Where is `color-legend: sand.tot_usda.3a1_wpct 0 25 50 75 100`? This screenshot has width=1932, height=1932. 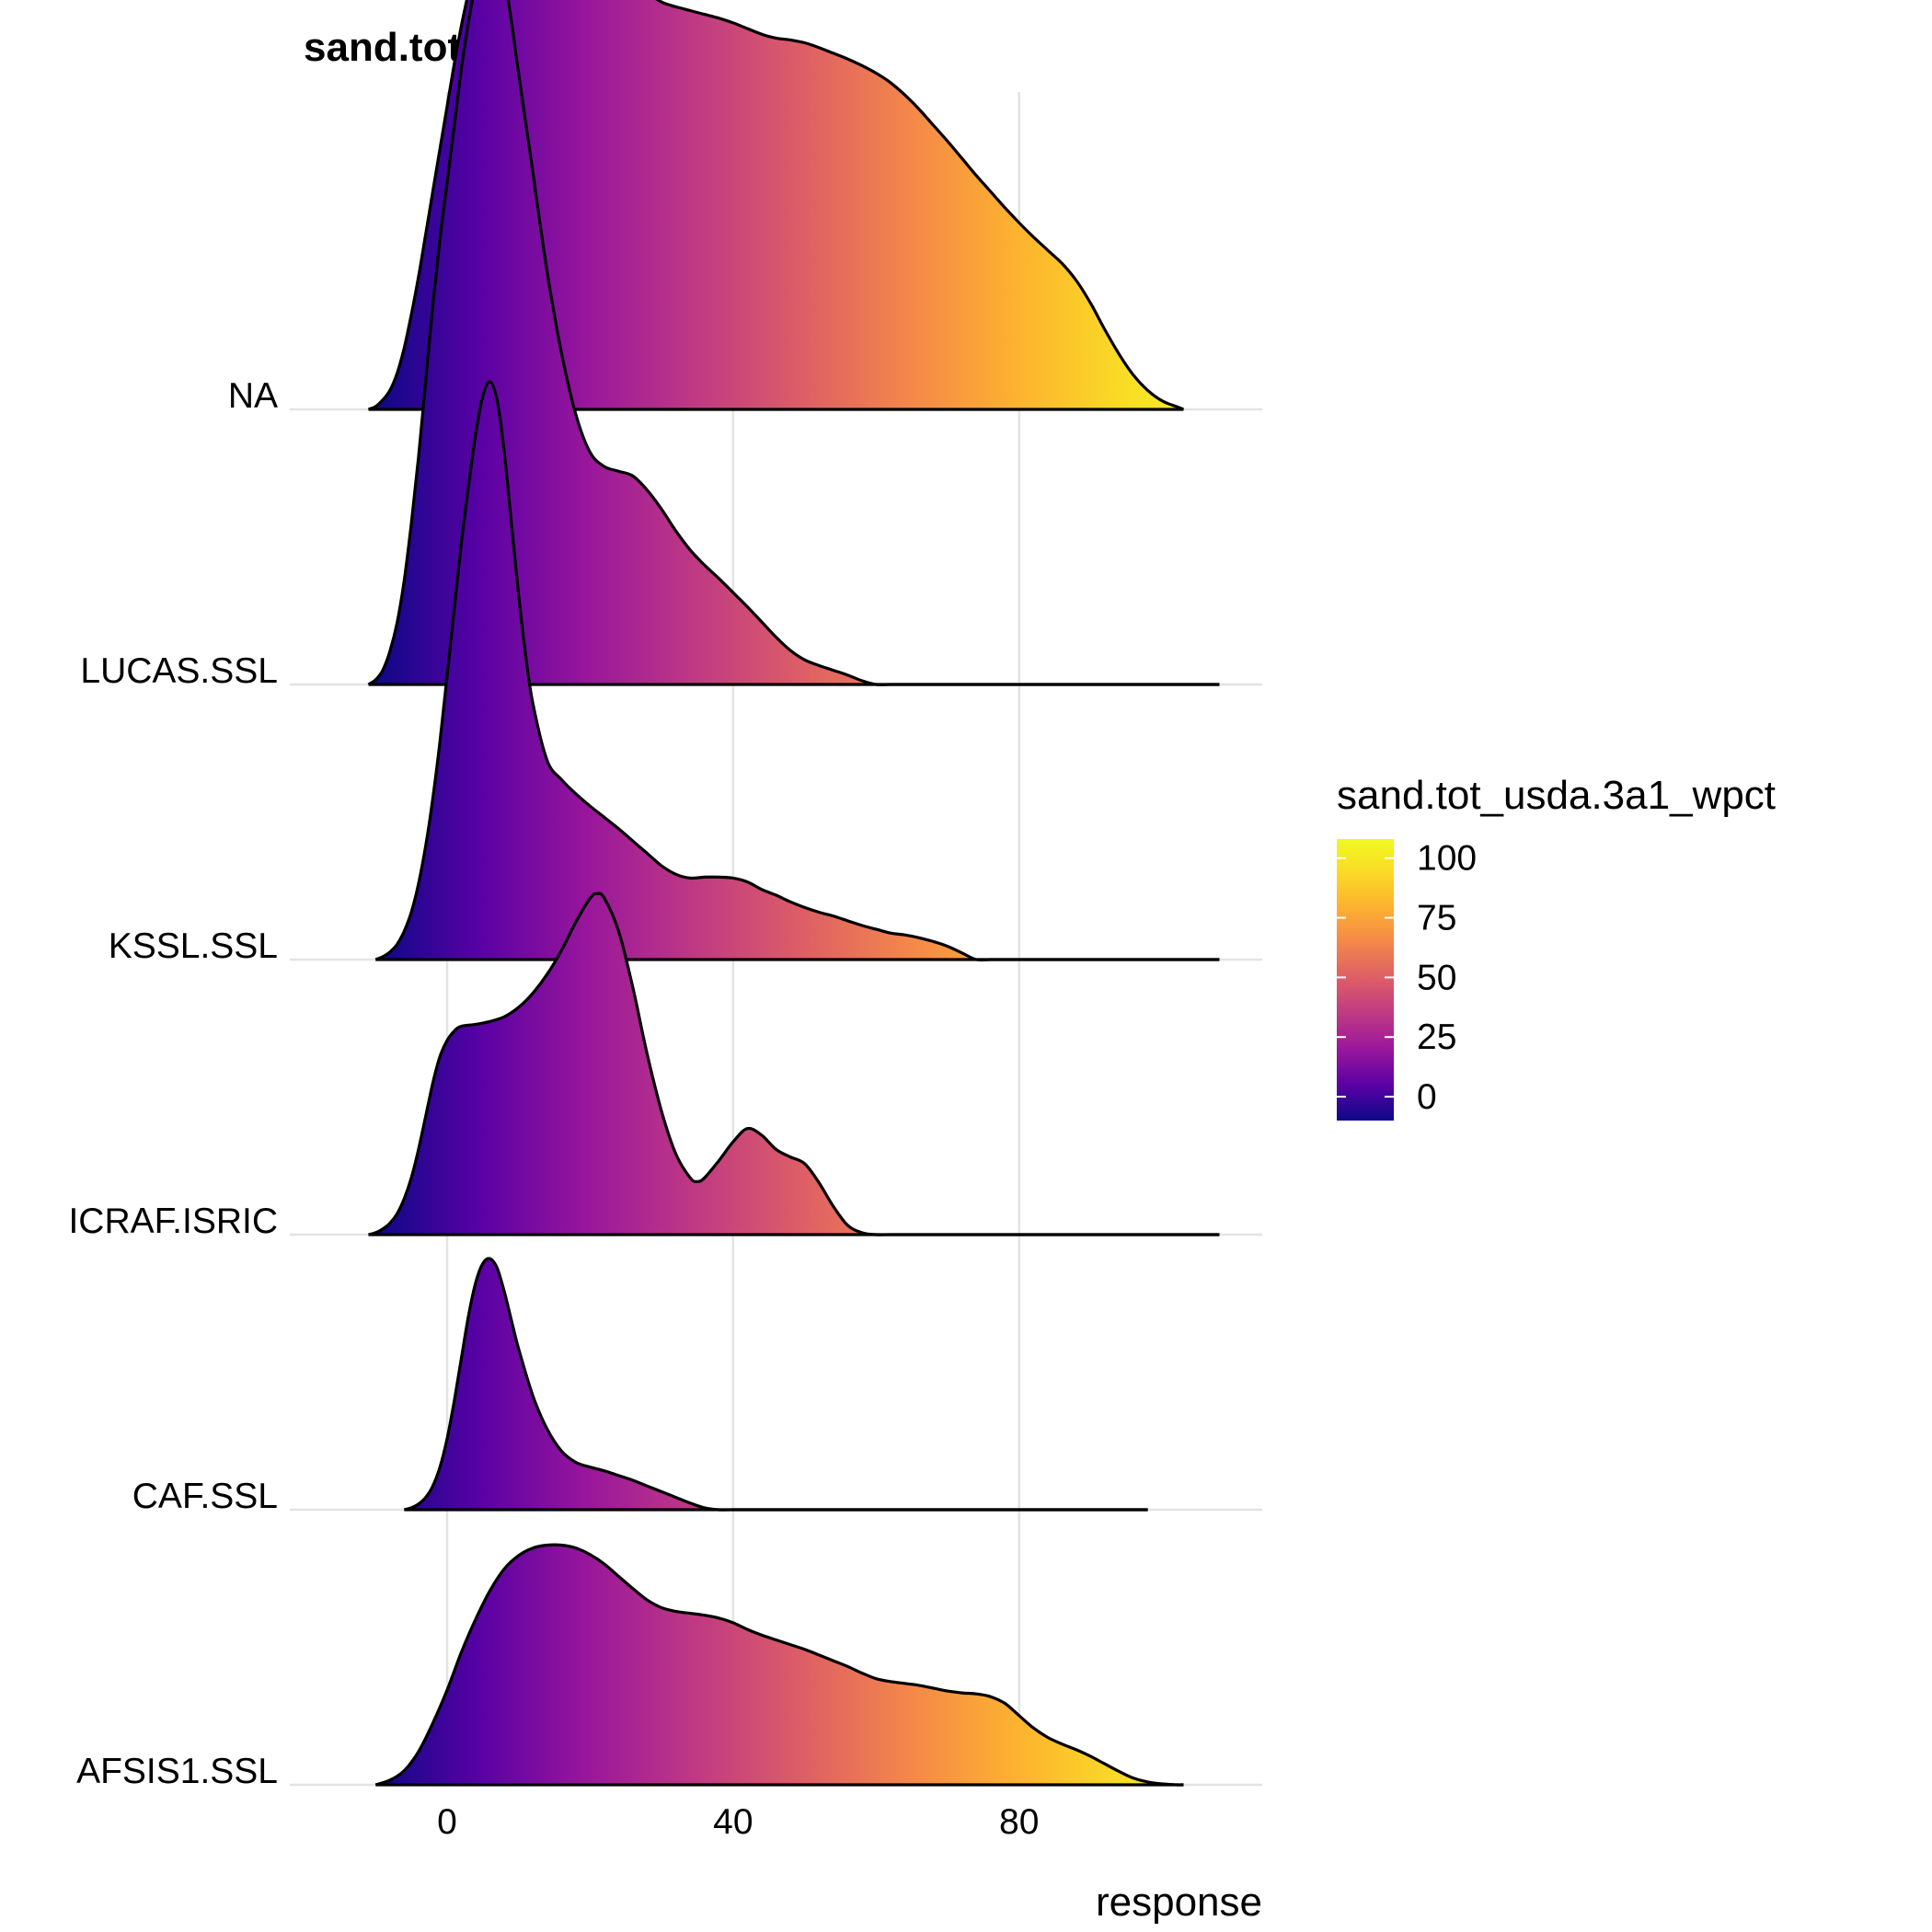 color-legend: sand.tot_usda.3a1_wpct 0 25 50 75 100 is located at coordinates (1556, 947).